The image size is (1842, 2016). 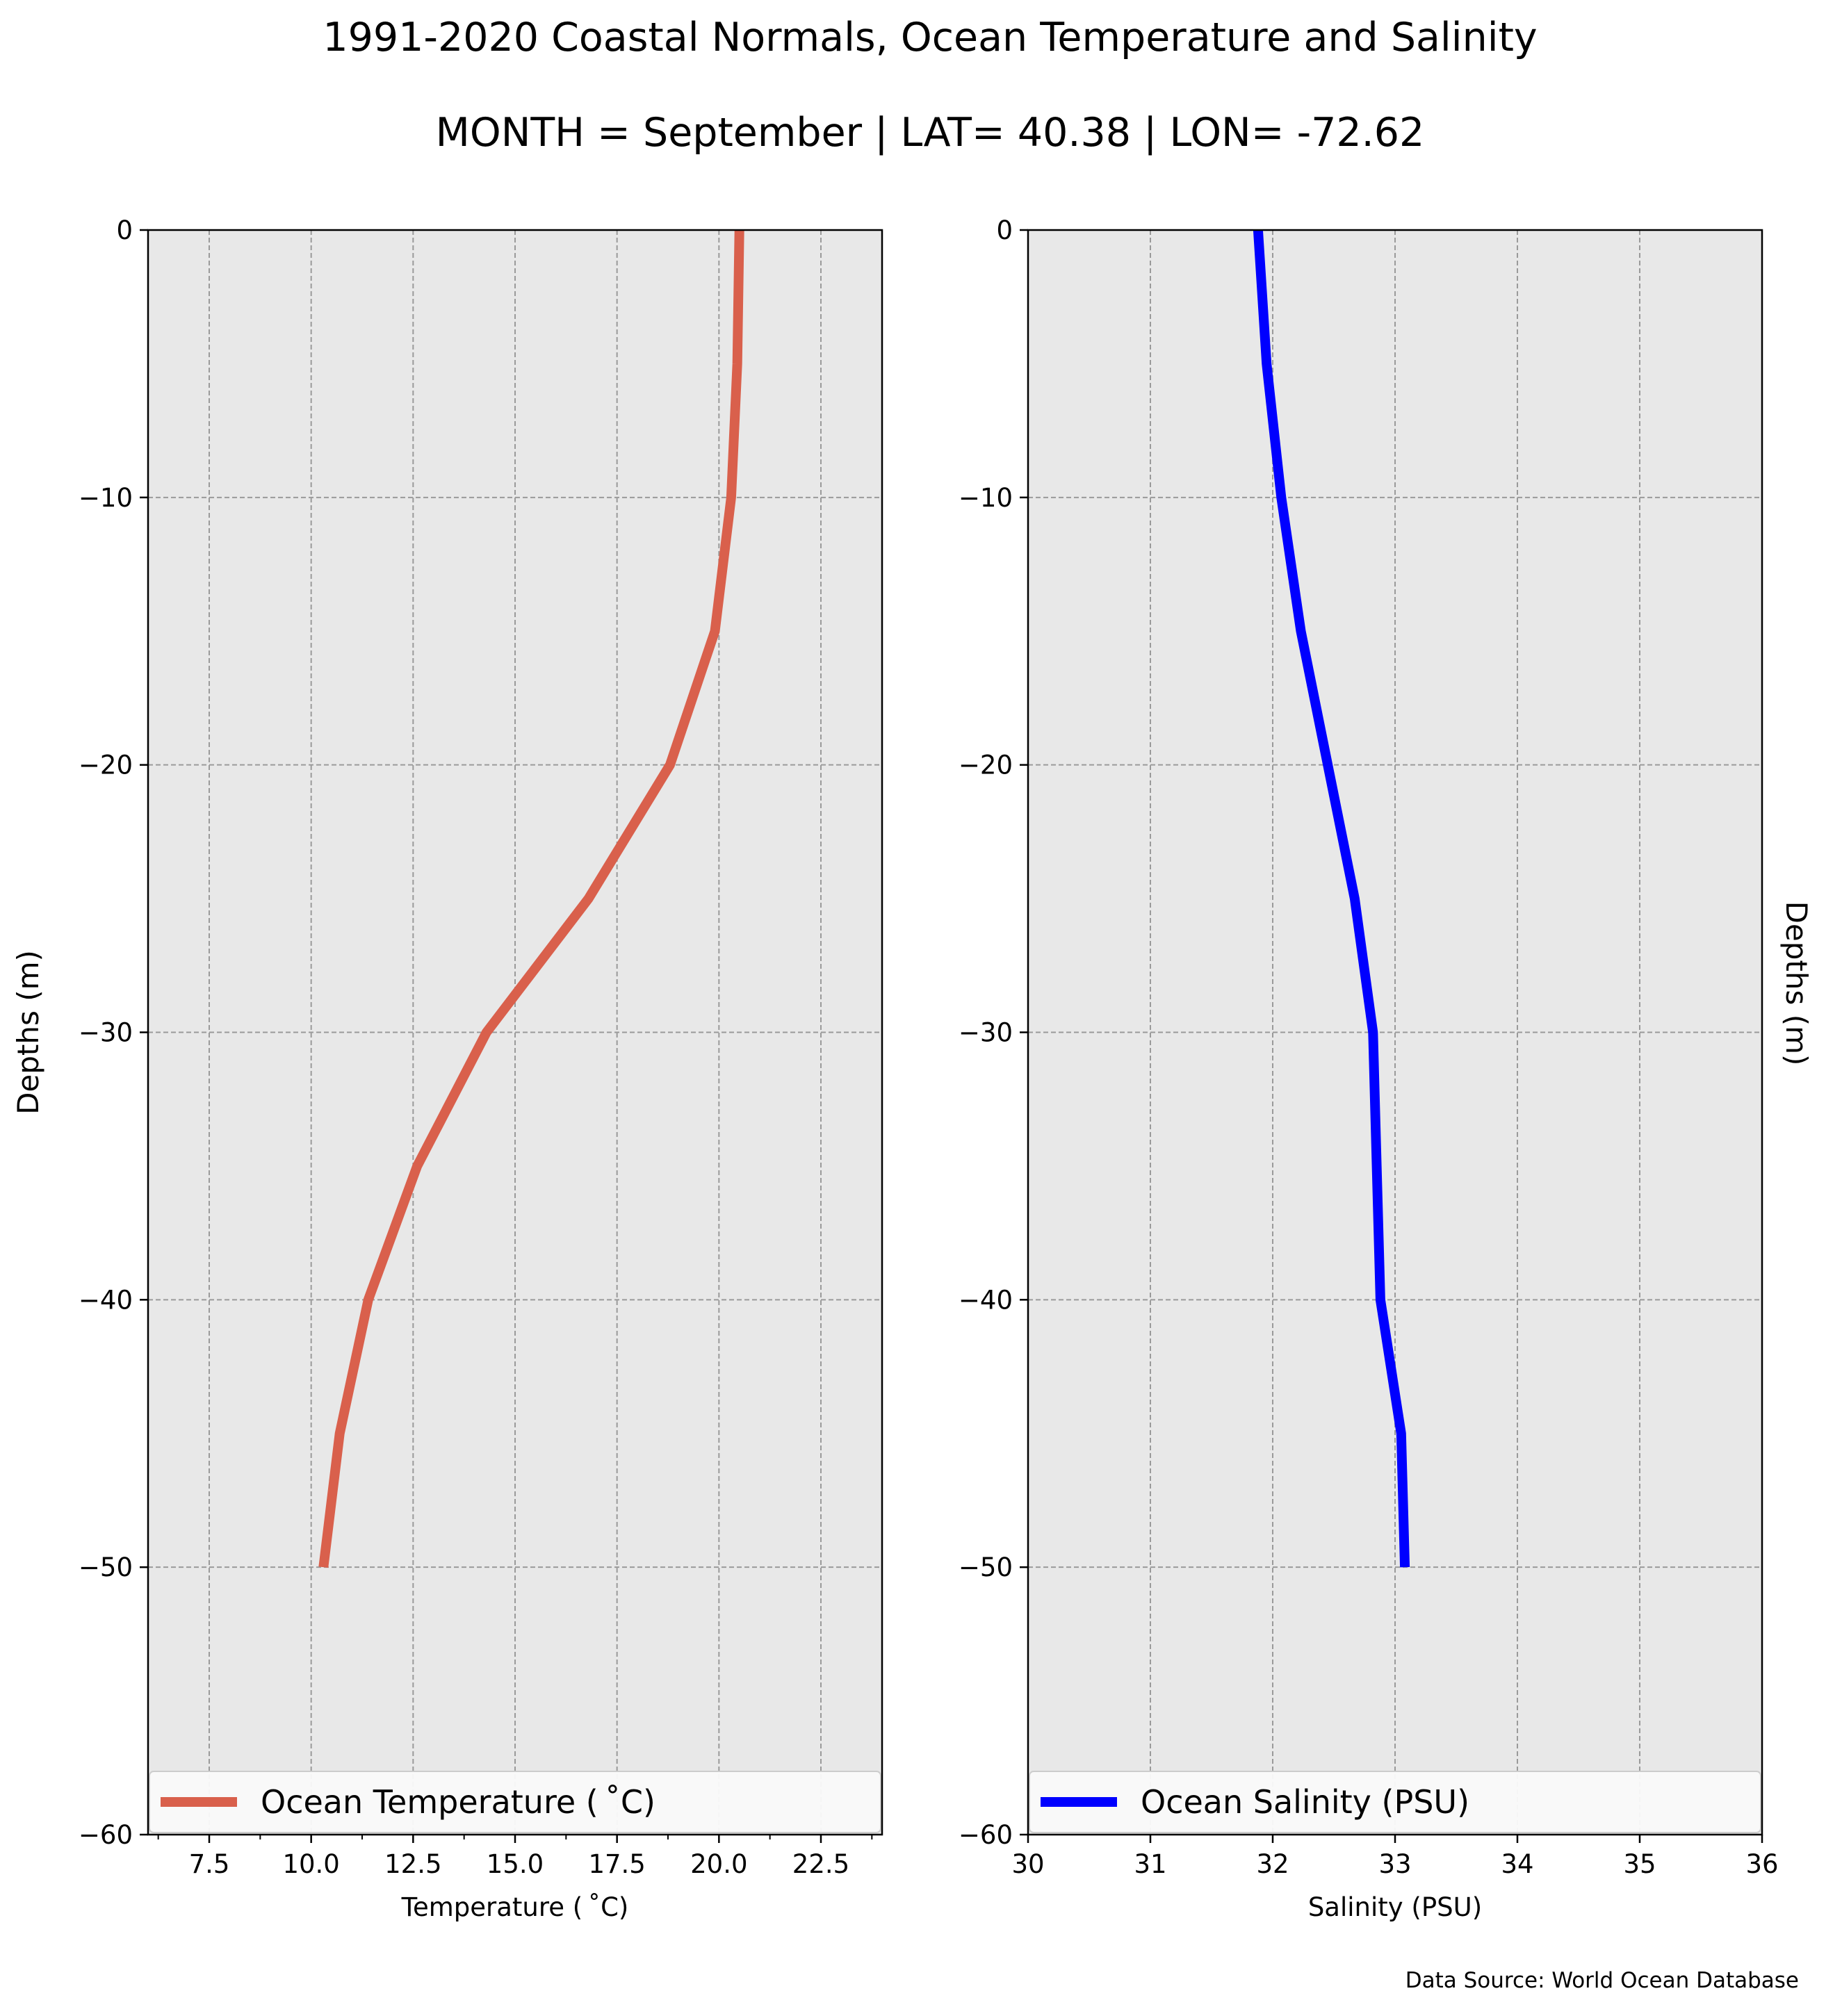 What do you see at coordinates (1517, 1864) in the screenshot?
I see `x-tick-label: 34` at bounding box center [1517, 1864].